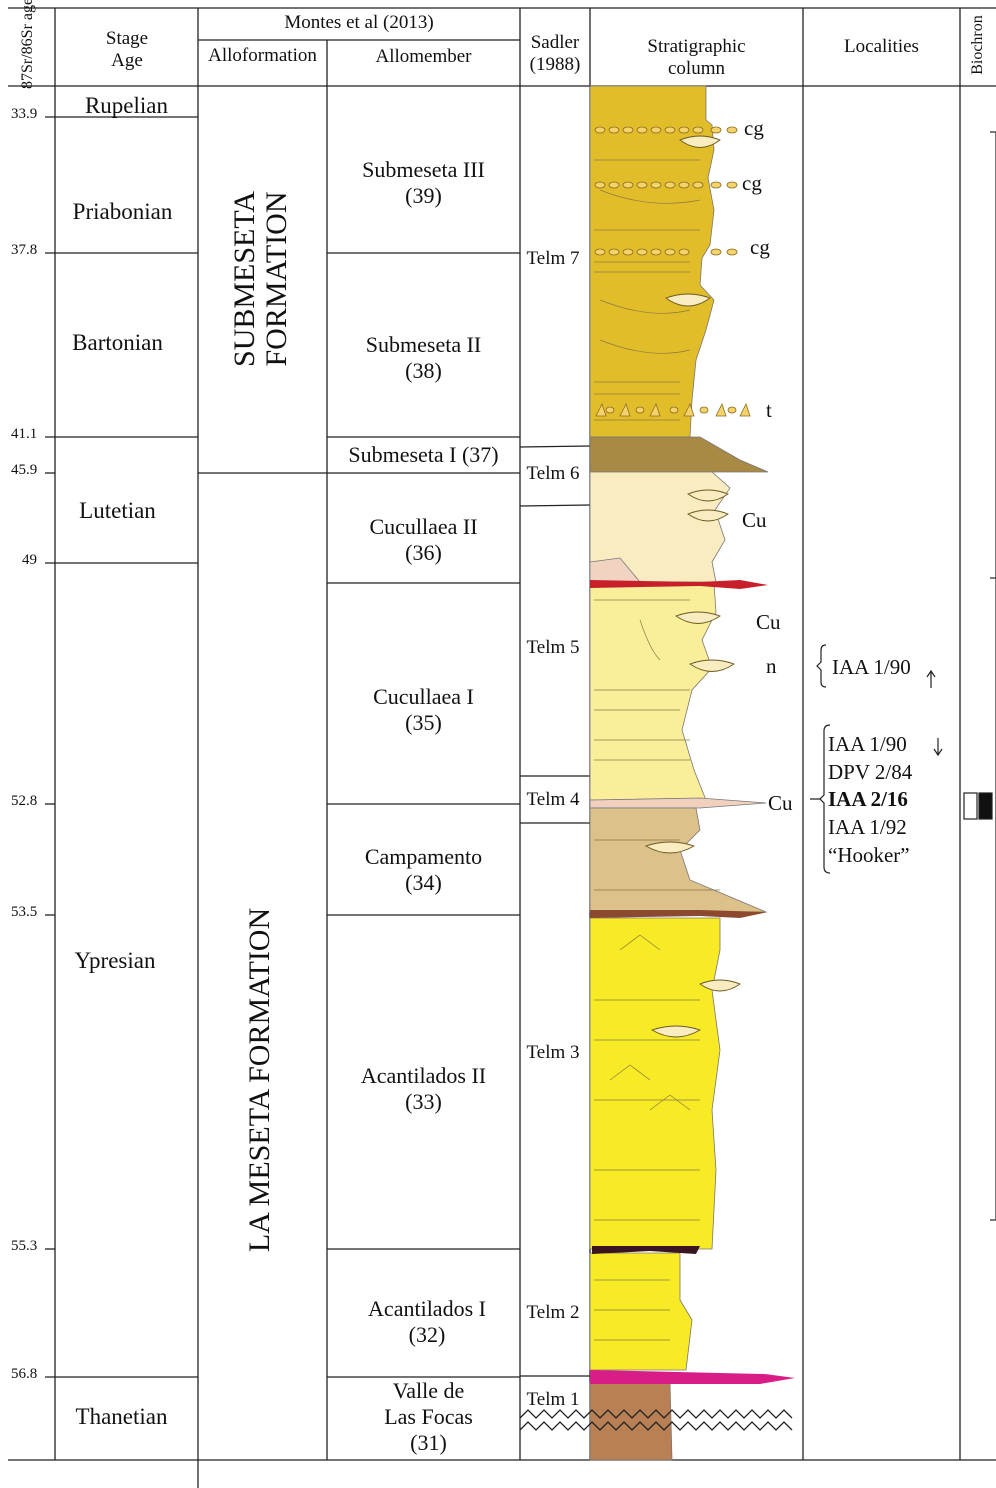  I want to click on telm-7: Telm 7, so click(553, 258).